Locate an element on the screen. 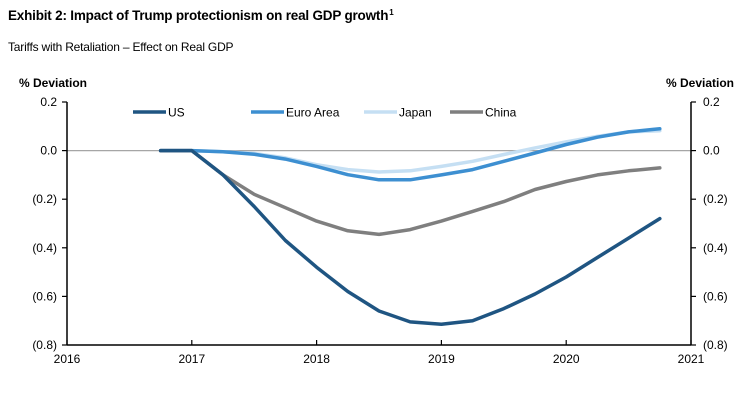  left-y-tick-label: (0.2) is located at coordinates (44, 199).